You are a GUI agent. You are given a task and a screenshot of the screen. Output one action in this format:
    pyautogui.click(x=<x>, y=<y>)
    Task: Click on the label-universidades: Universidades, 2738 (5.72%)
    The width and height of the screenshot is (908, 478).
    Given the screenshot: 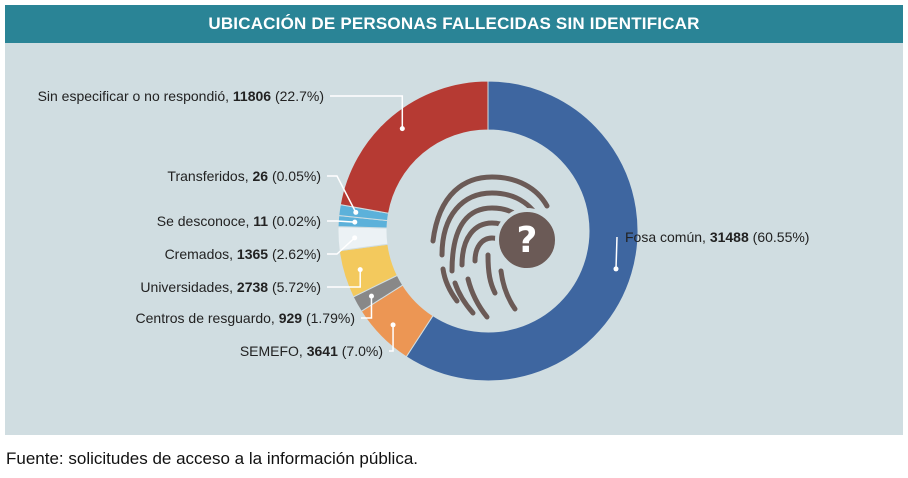 What is the action you would take?
    pyautogui.click(x=230, y=287)
    